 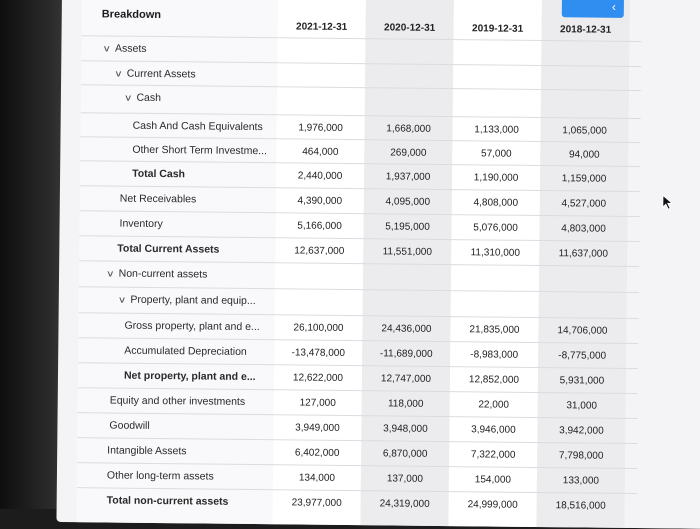 What do you see at coordinates (584, 131) in the screenshot?
I see `value-cell: 1,065,000` at bounding box center [584, 131].